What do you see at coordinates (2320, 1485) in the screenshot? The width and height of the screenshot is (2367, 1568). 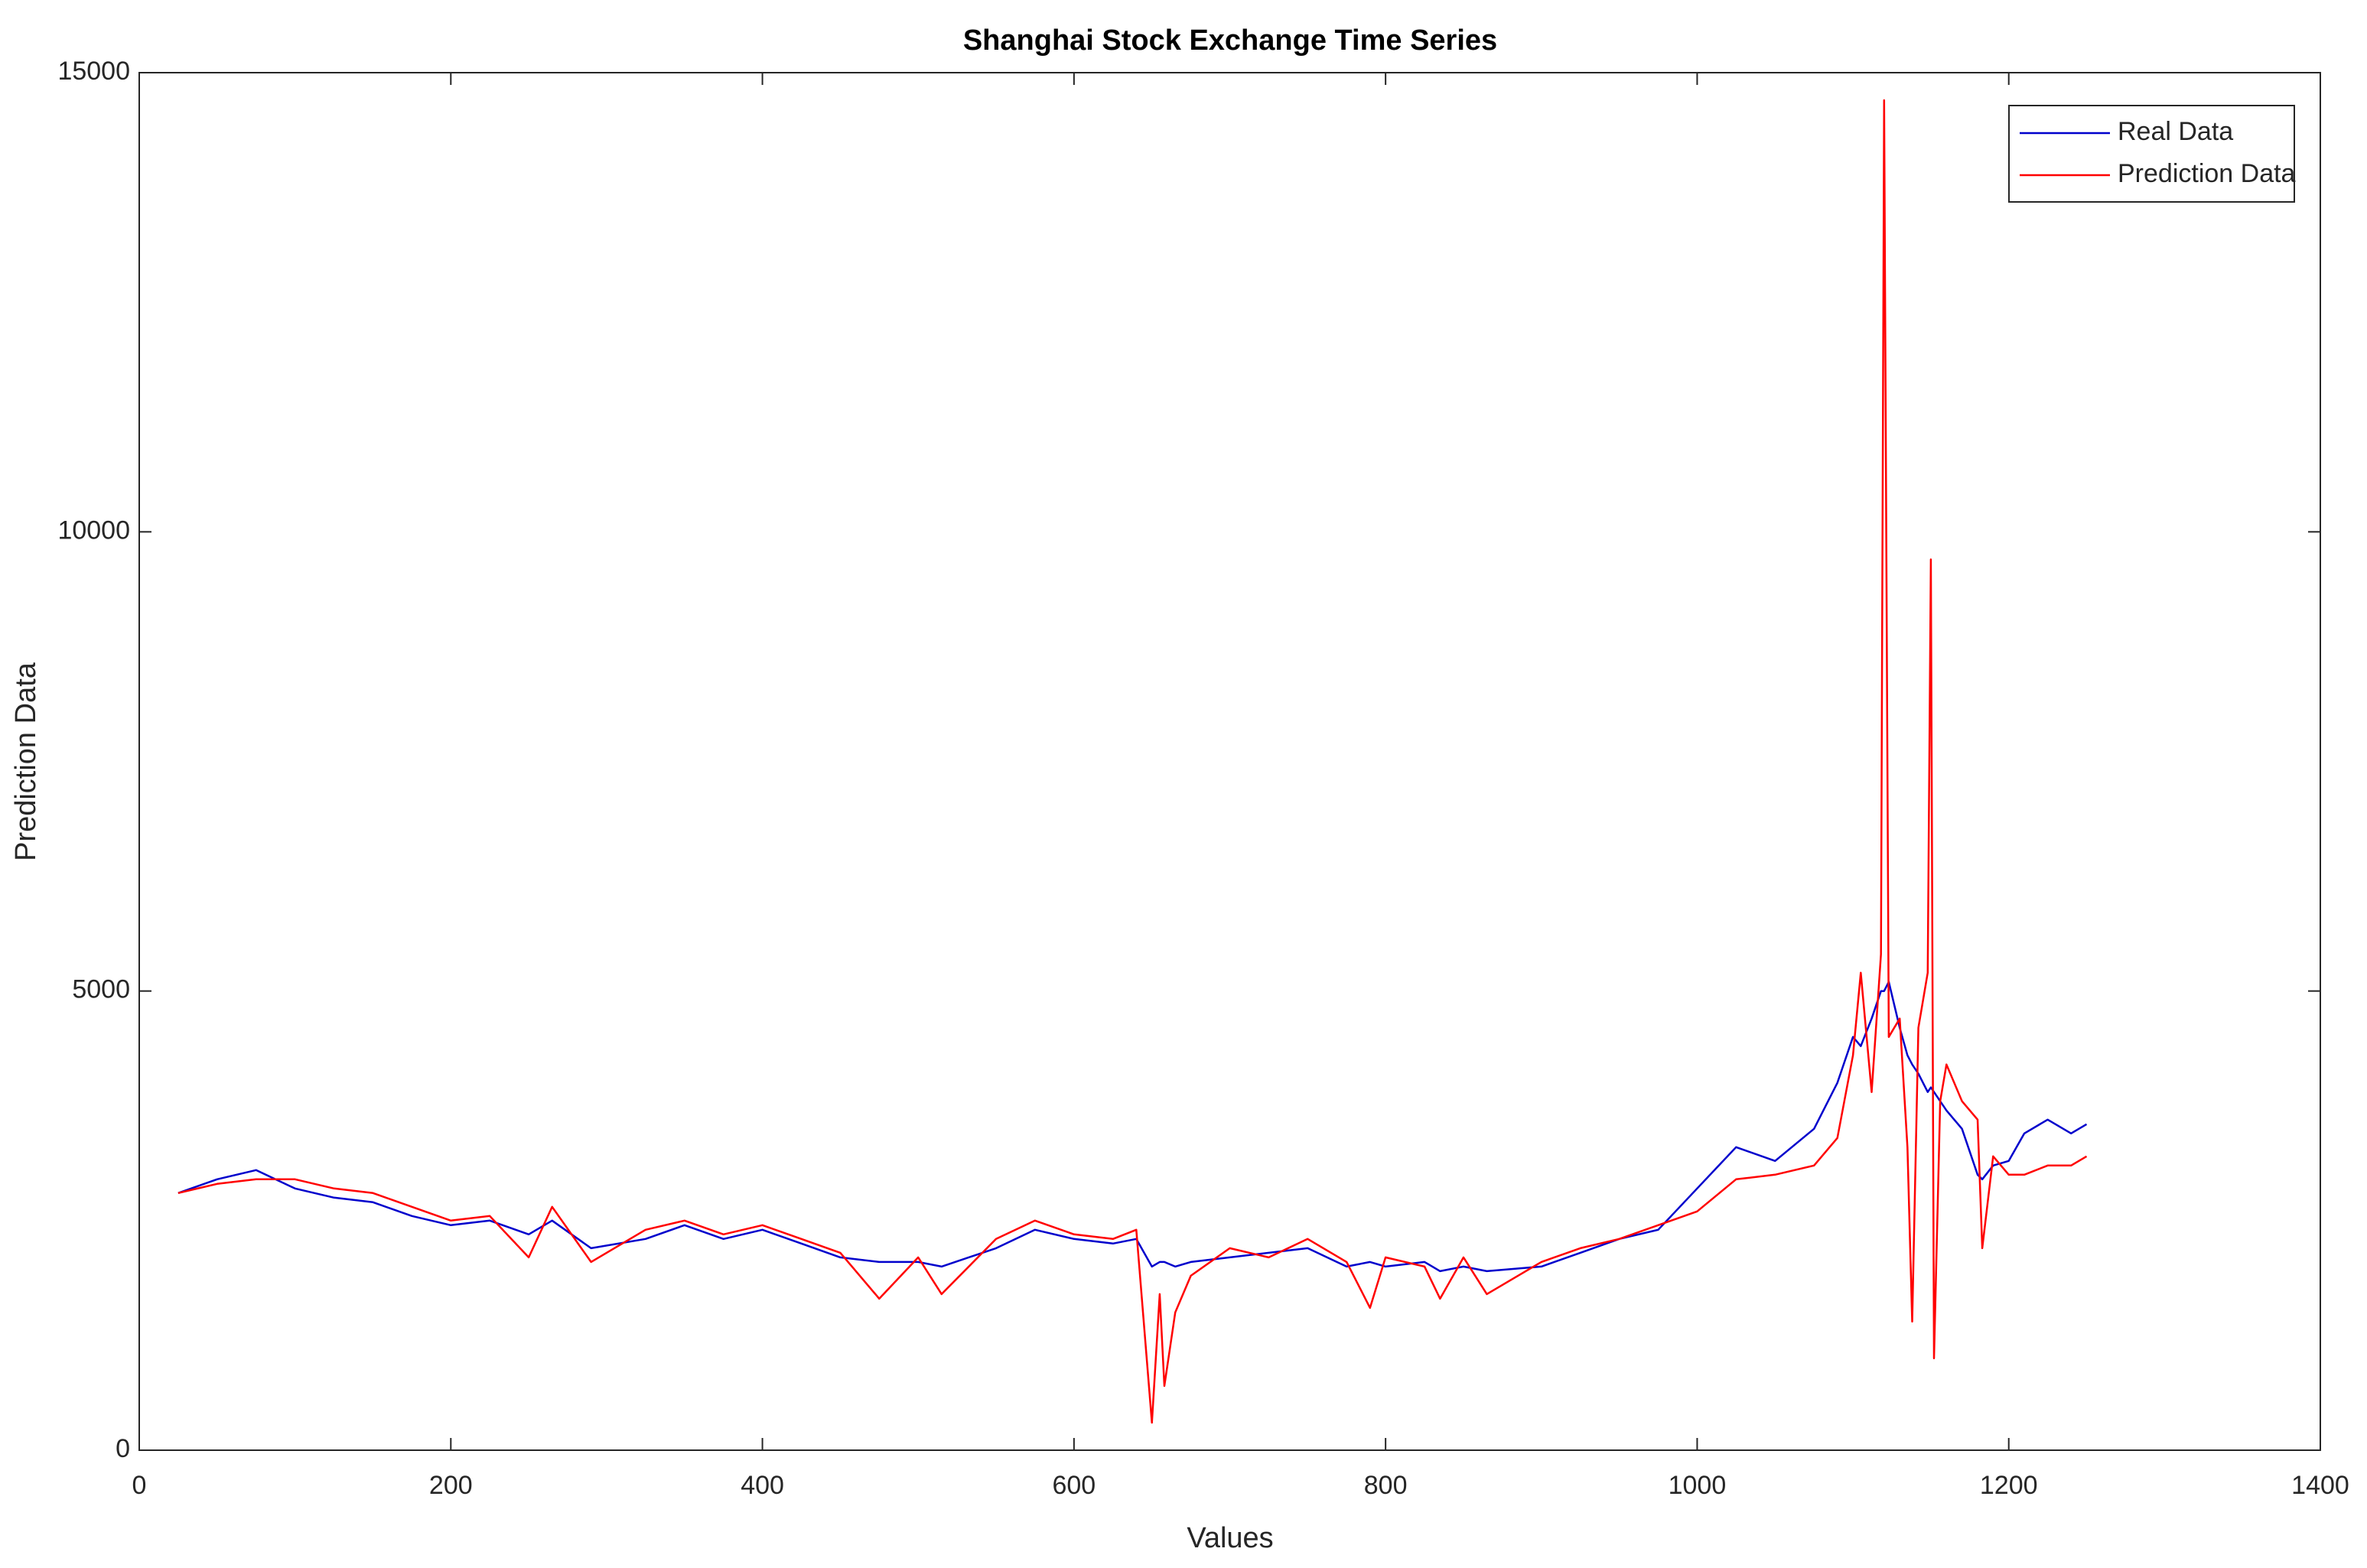 I see `x-tick-label: 1400` at bounding box center [2320, 1485].